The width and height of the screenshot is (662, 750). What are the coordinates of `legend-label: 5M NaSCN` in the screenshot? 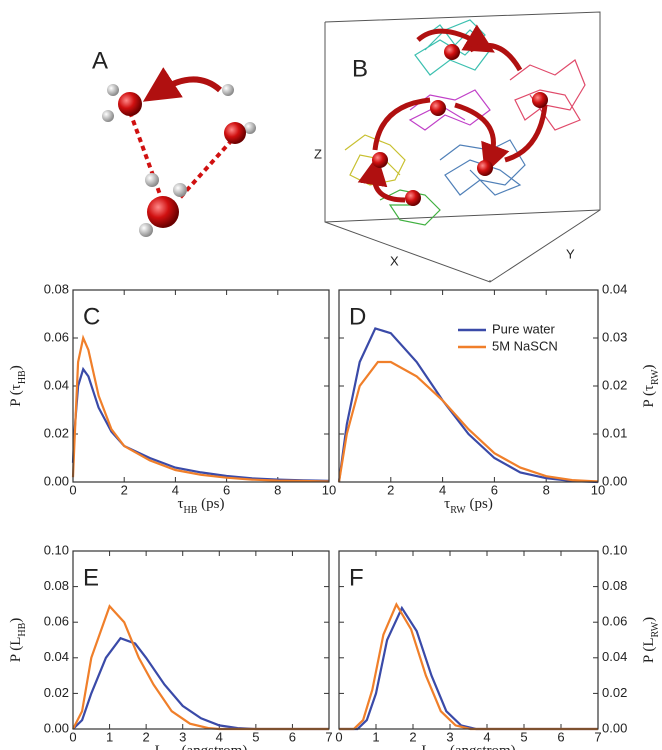 It's located at (525, 345).